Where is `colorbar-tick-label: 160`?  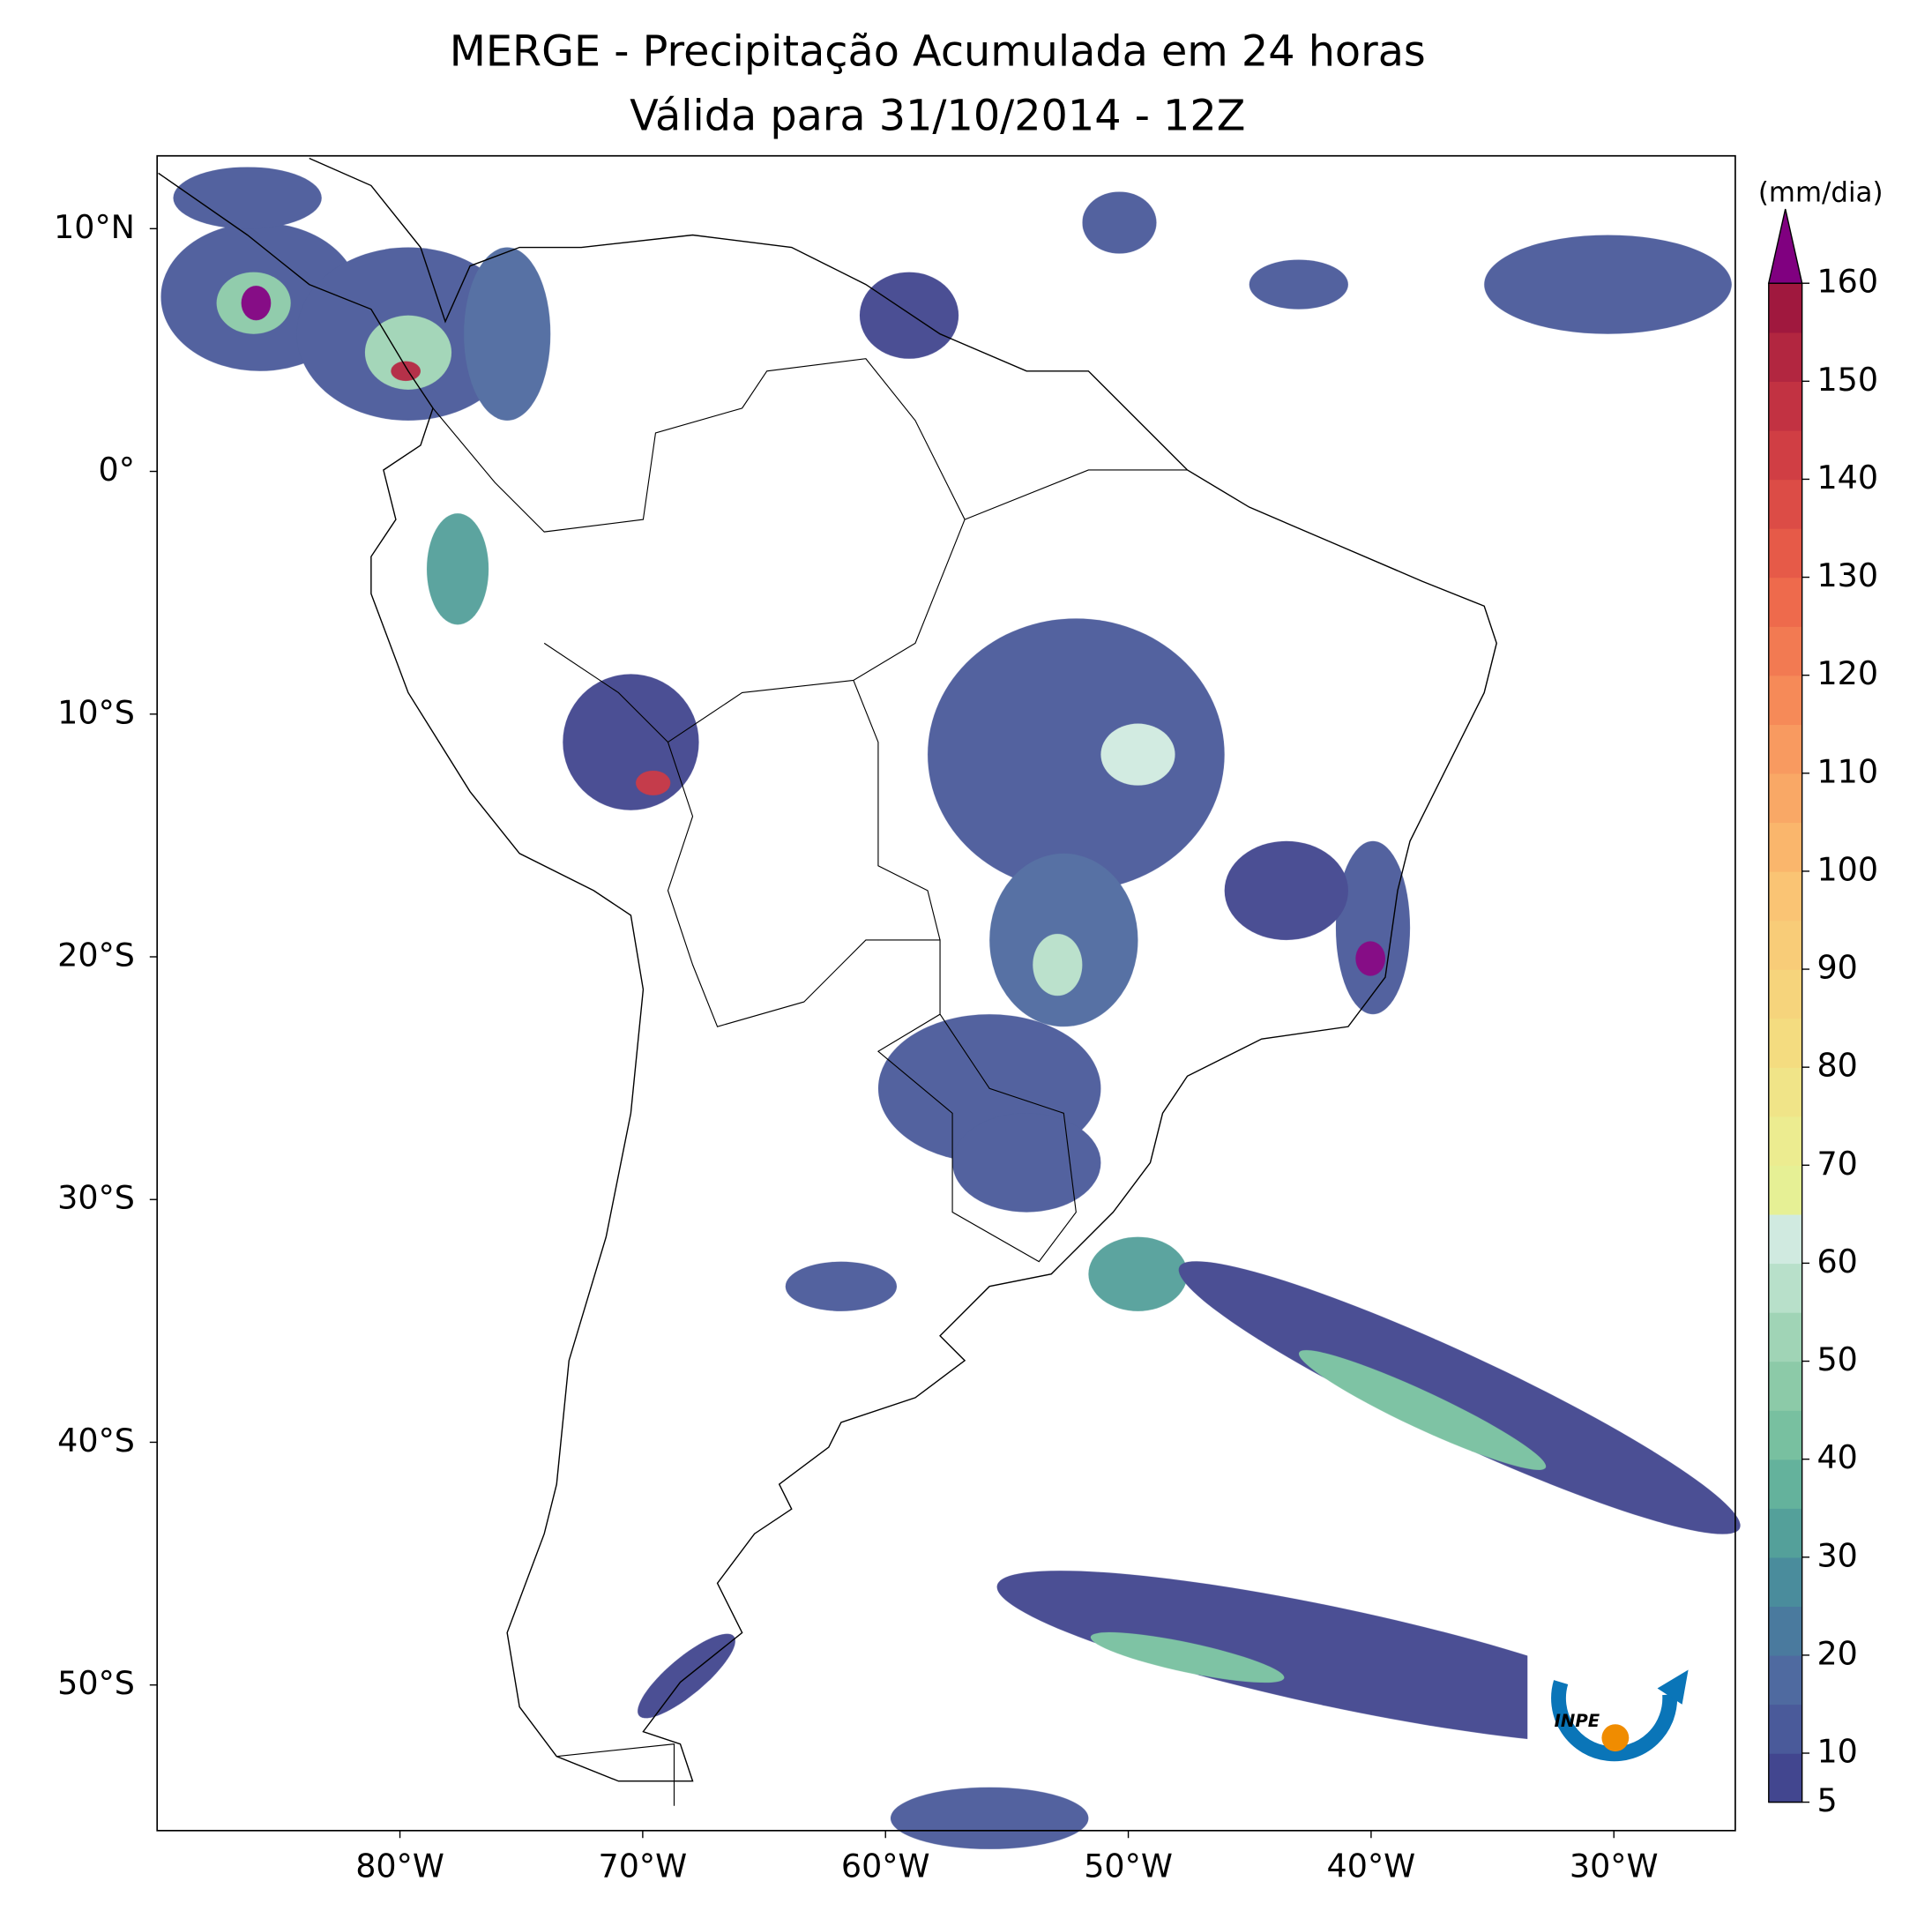
colorbar-tick-label: 160 is located at coordinates (1847, 282).